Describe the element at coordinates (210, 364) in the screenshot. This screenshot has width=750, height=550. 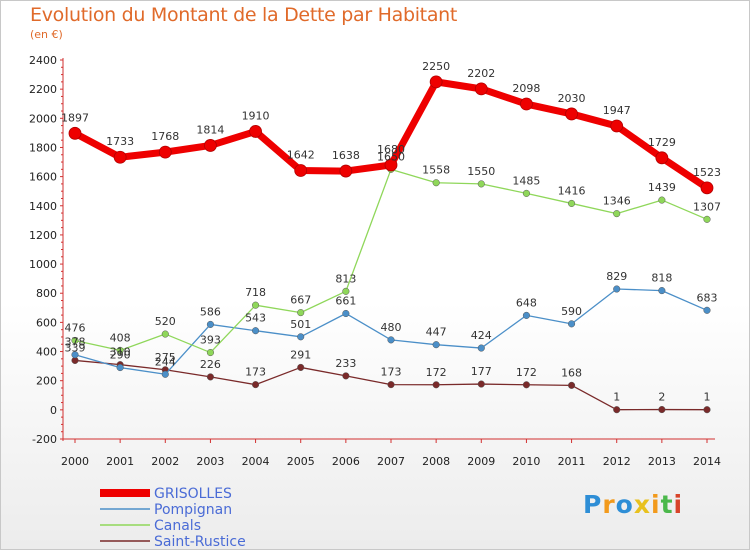
I see `data-label: 226` at that location.